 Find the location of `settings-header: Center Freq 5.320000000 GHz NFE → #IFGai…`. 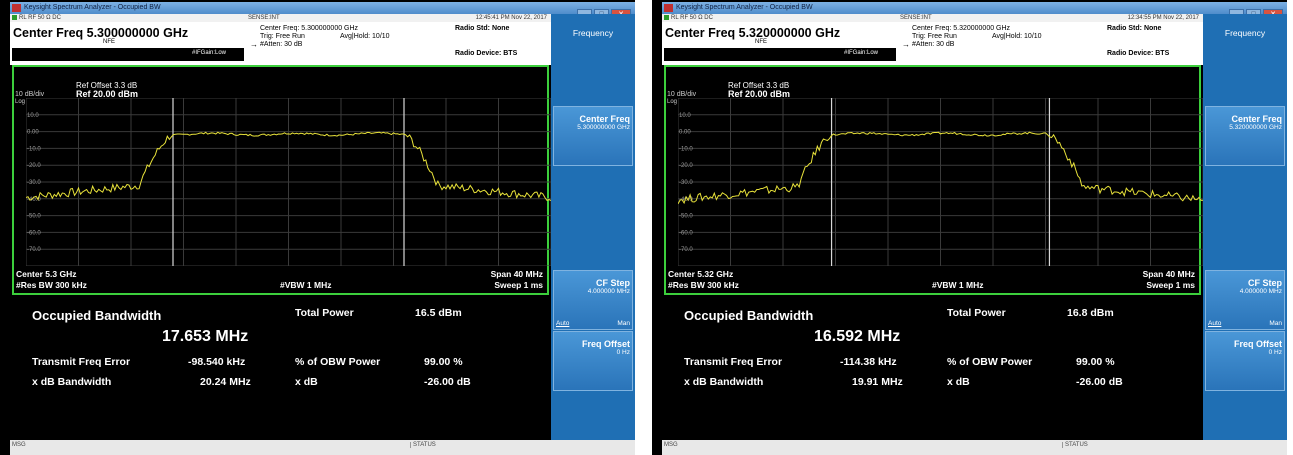

settings-header: Center Freq 5.320000000 GHz NFE → #IFGai… is located at coordinates (932, 43).